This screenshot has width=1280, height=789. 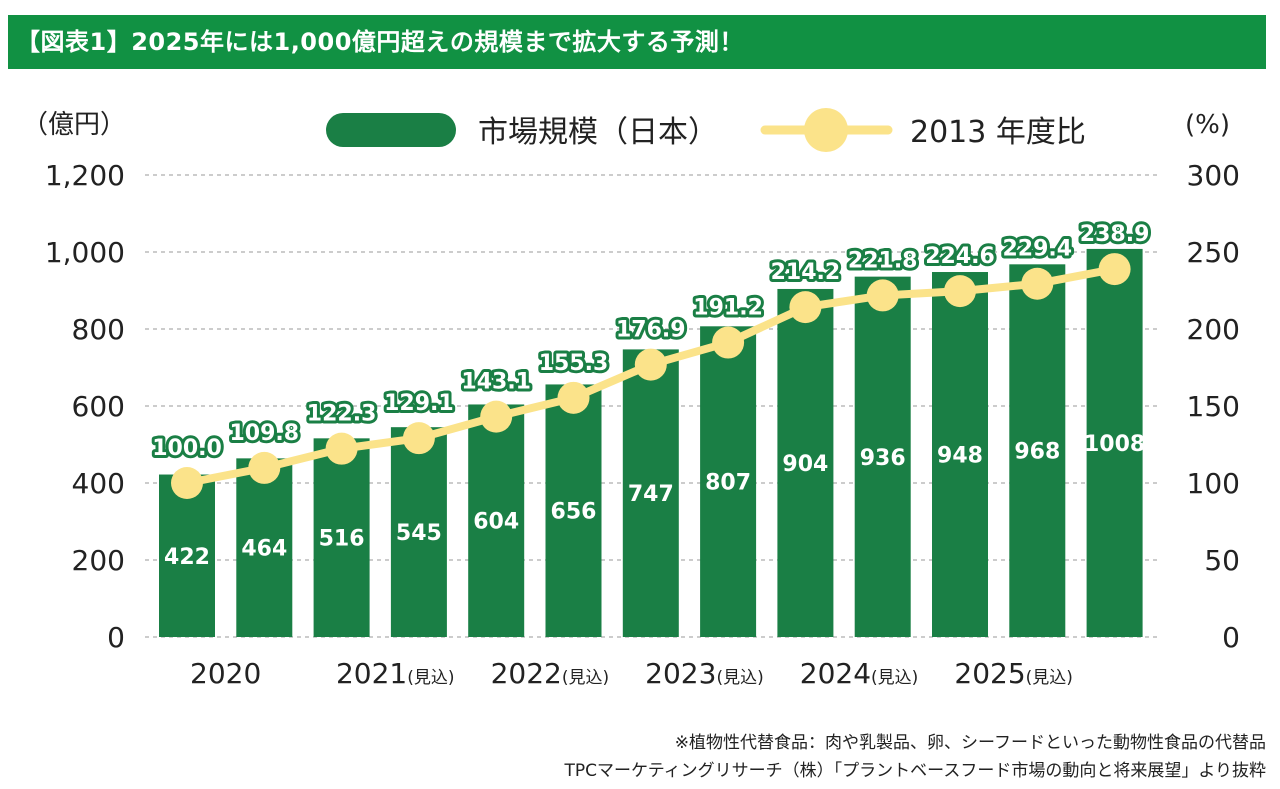 I want to click on left-tick-label: 600, so click(x=98, y=406).